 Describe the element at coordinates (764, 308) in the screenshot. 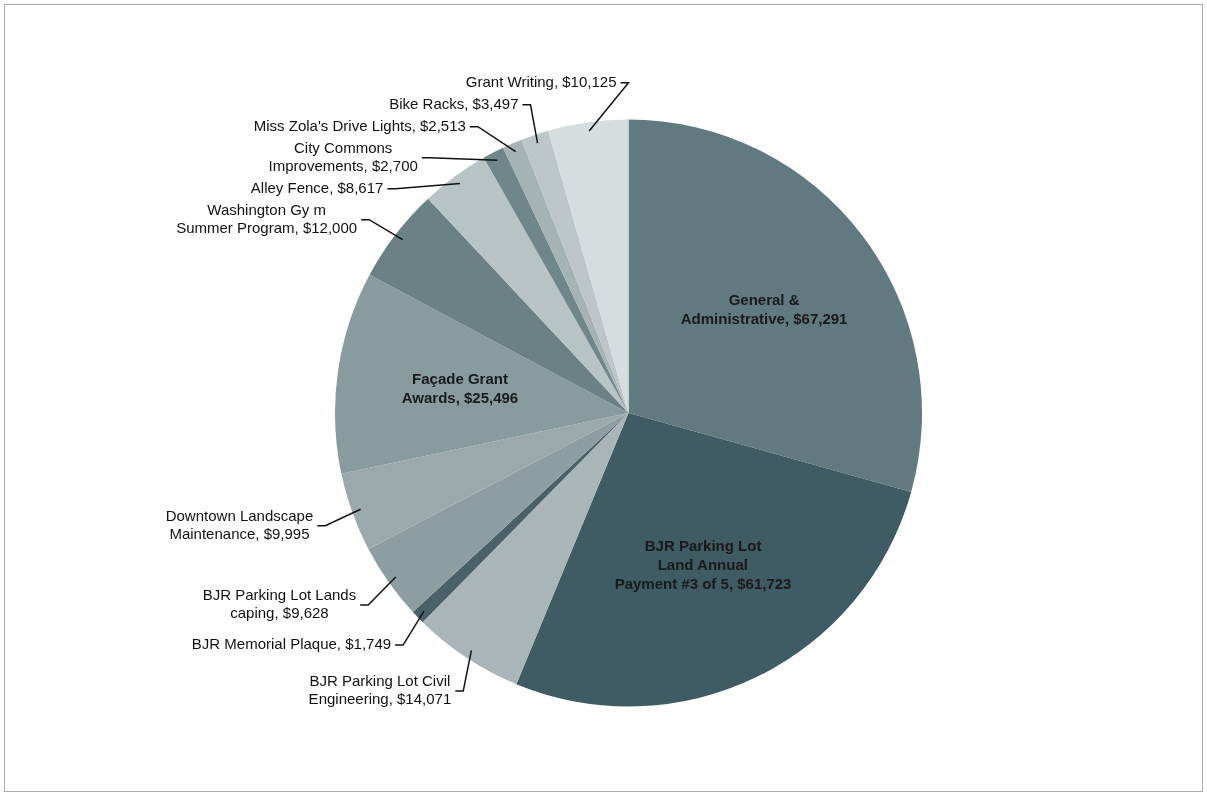

I see `slice-label: General & Administrative, $67,291` at that location.